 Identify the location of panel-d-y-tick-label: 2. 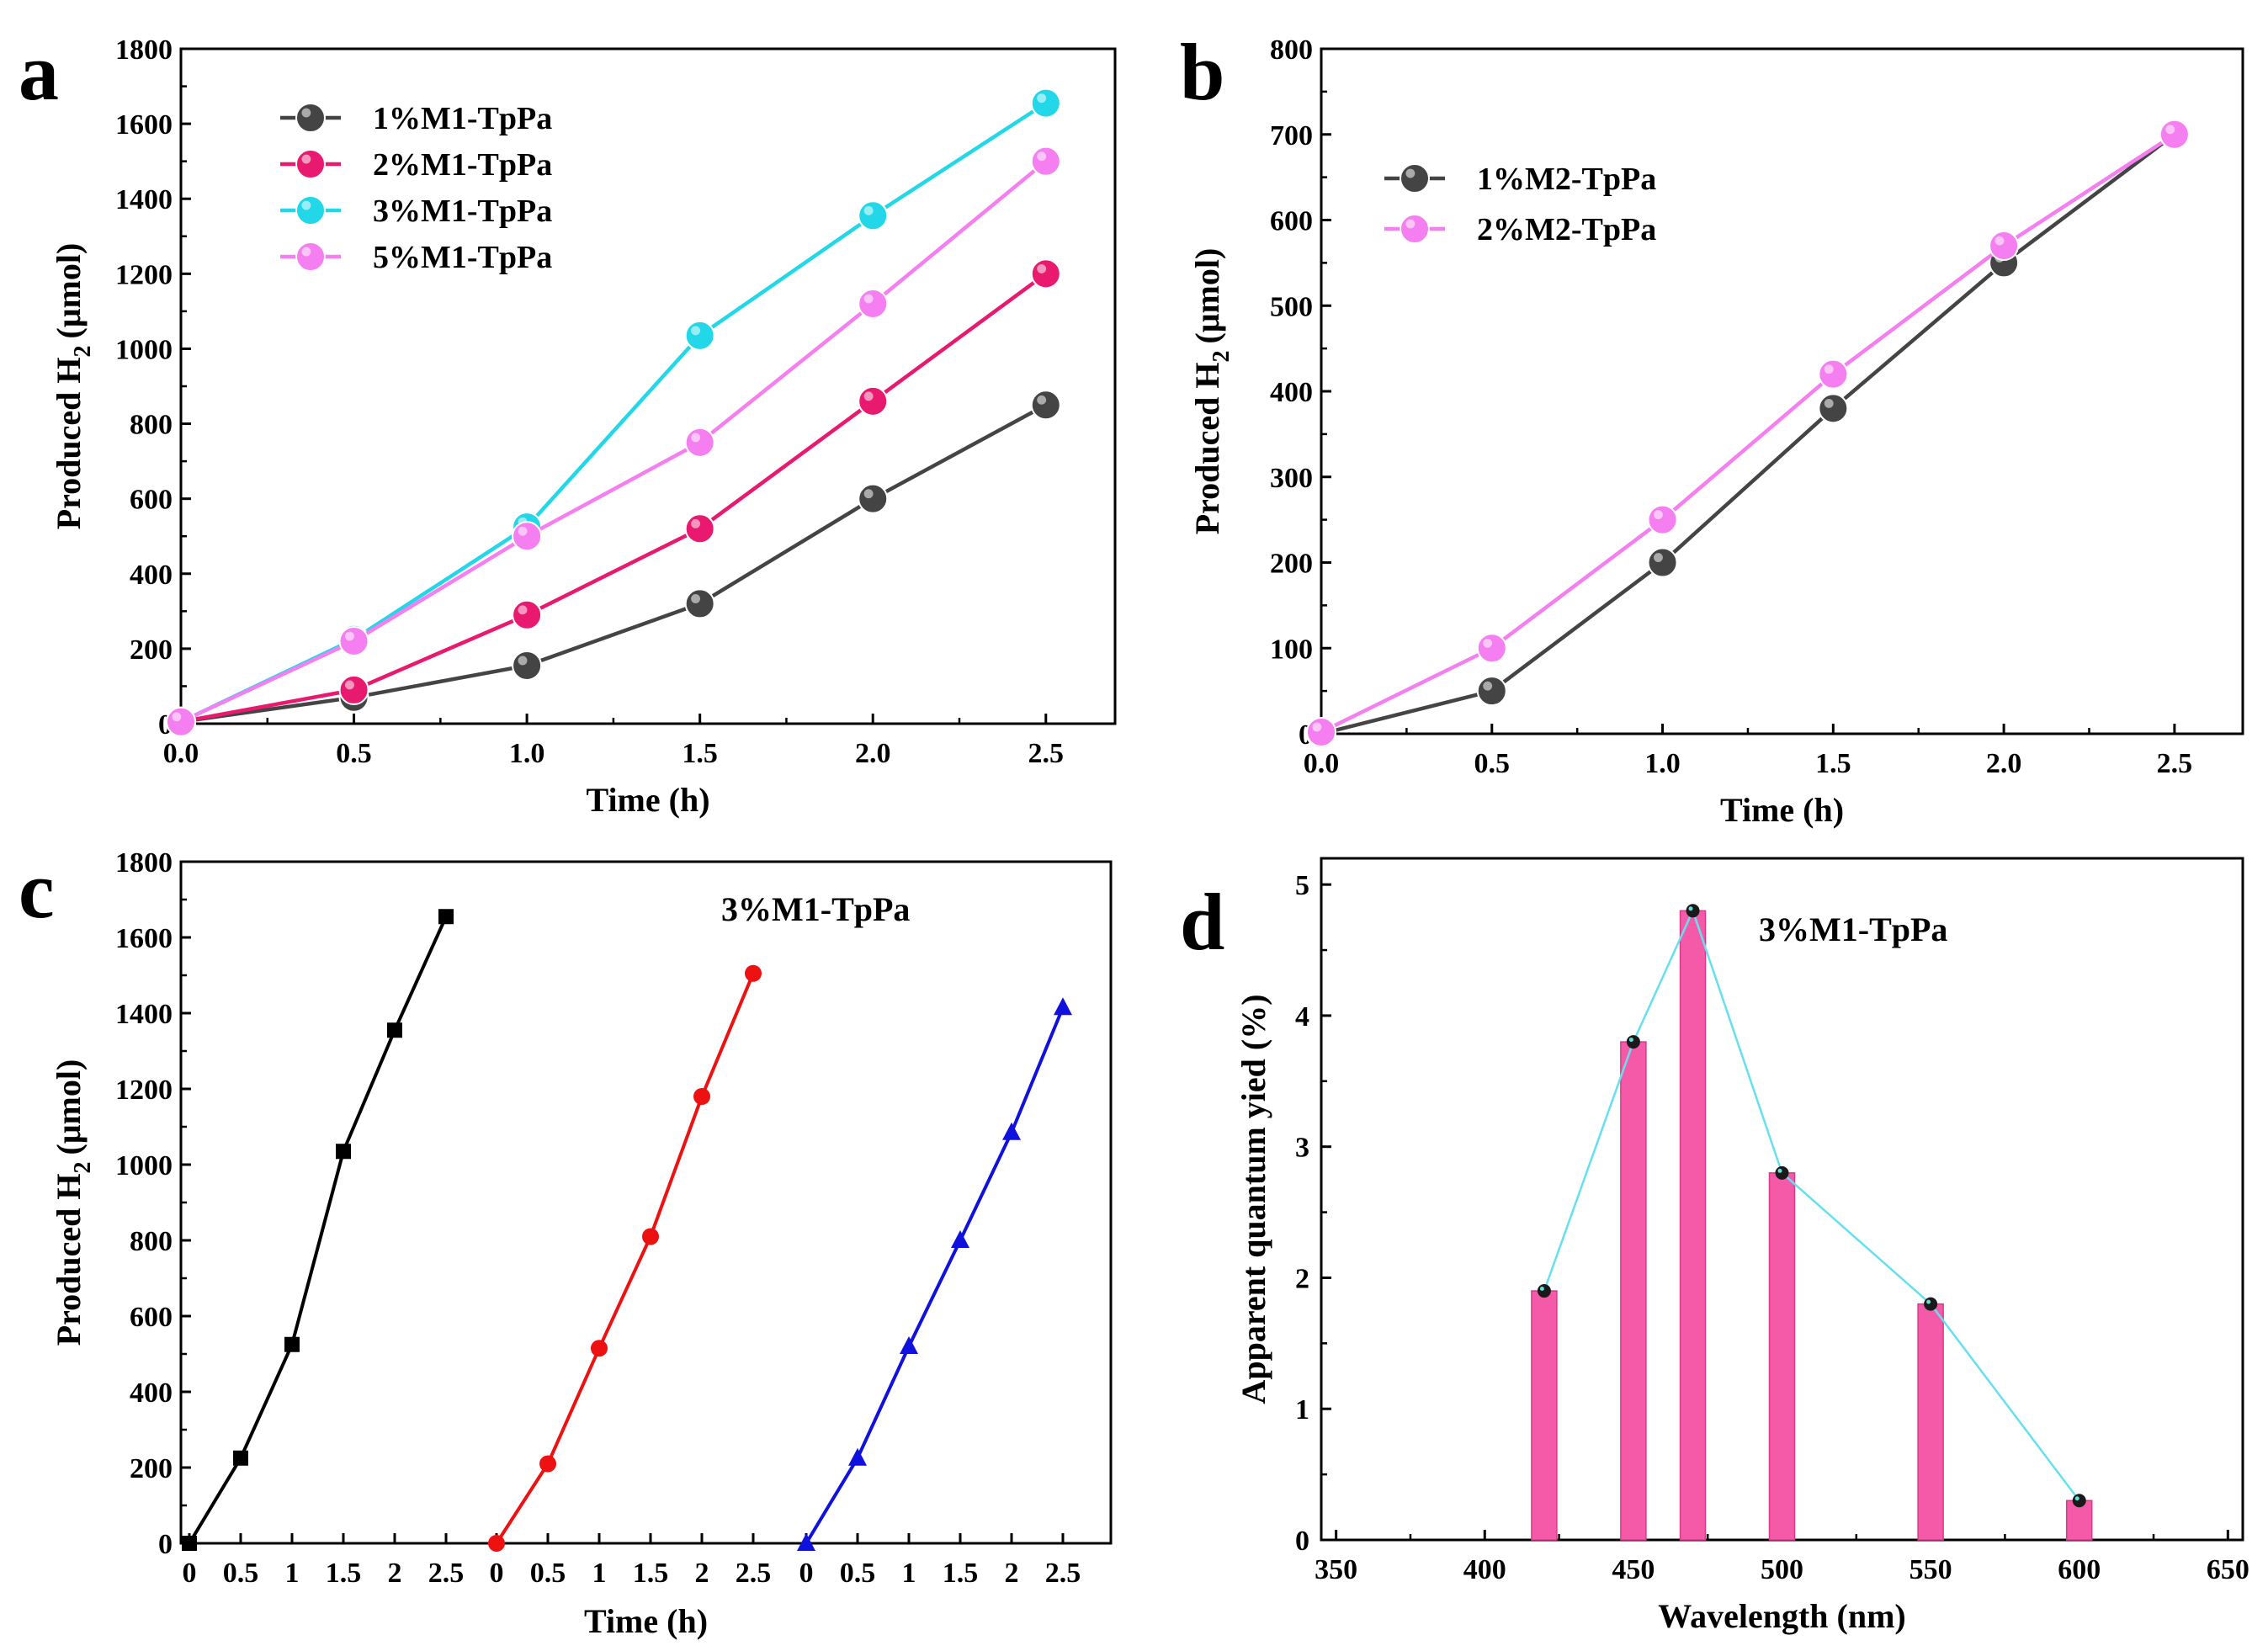
(1302, 1278).